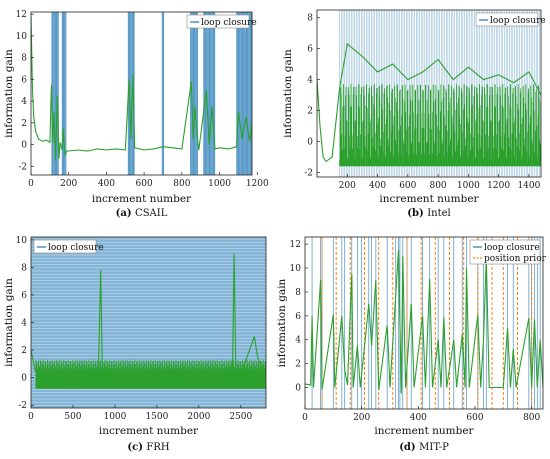  I want to click on caption-letter: (c), so click(136, 447).